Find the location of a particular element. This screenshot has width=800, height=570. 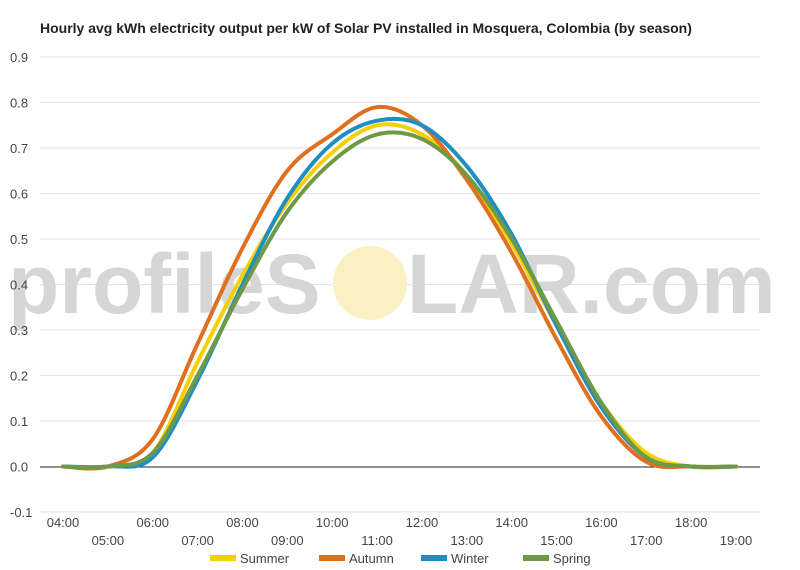

x-tick-label: 19:00 is located at coordinates (736, 540).